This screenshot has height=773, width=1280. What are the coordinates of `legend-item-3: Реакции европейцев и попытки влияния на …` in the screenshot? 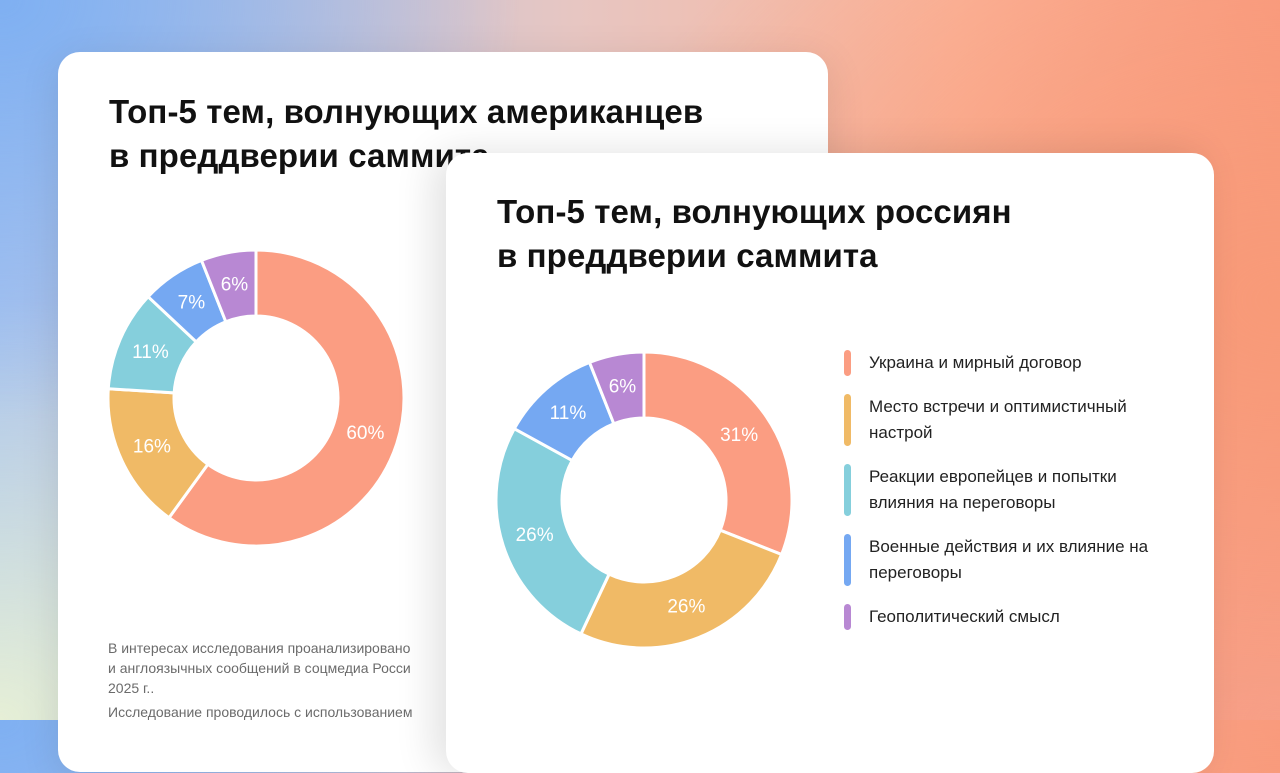 It's located at (1009, 490).